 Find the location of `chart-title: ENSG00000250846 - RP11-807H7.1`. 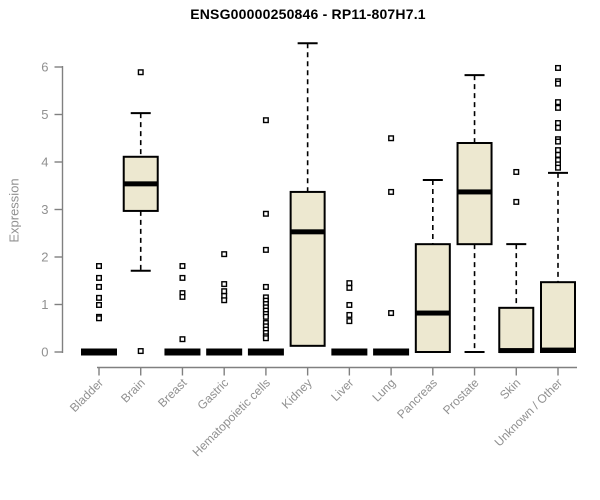

chart-title: ENSG00000250846 - RP11-807H7.1 is located at coordinates (308, 14).